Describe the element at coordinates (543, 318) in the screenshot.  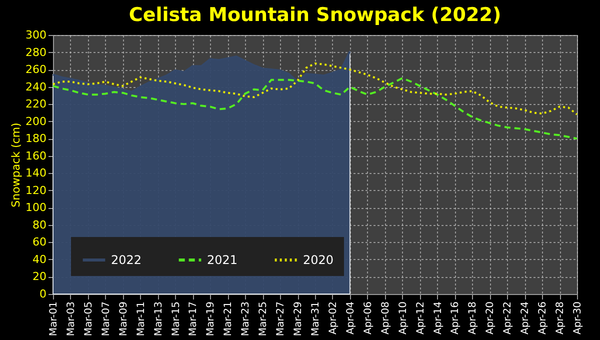
I see `x-tick-label: Apr-26` at that location.